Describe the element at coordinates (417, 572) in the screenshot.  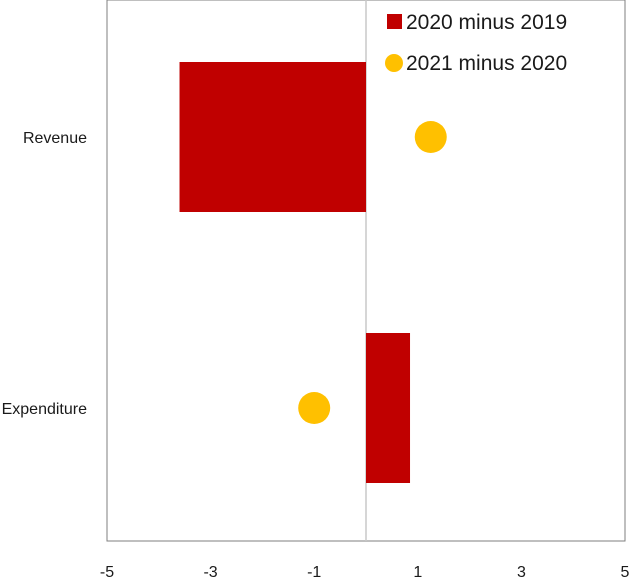
I see `x-tick-label: 1` at that location.